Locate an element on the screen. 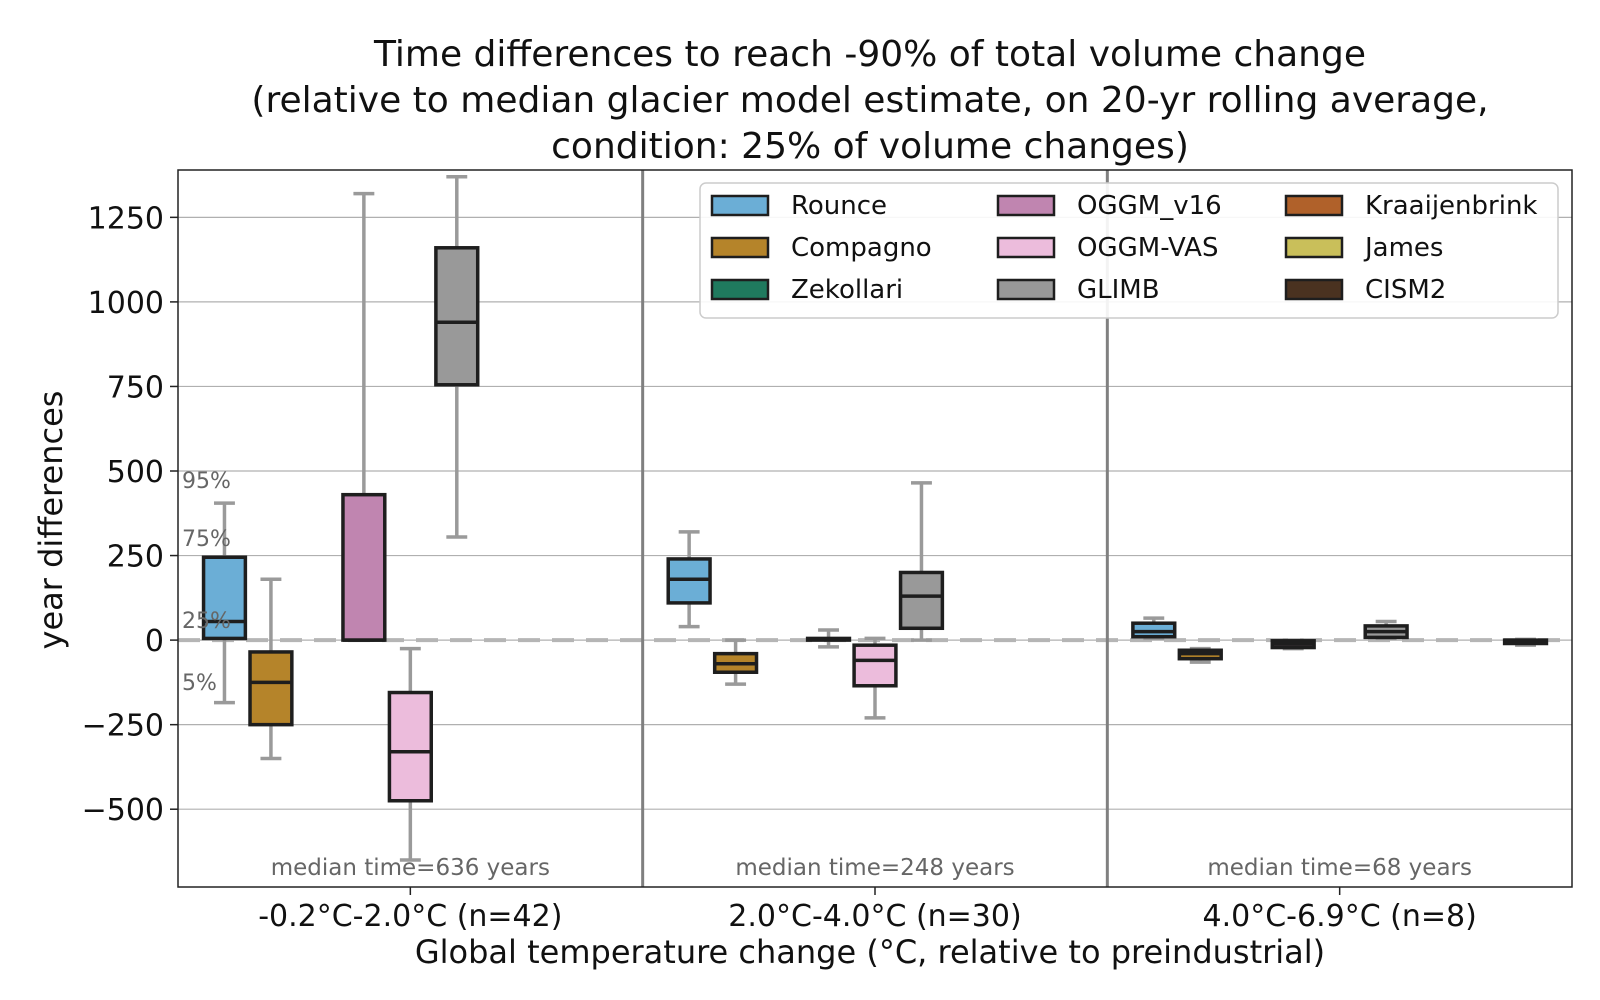 This screenshot has height=1000, width=1600. legend-box is located at coordinates (1129, 250).